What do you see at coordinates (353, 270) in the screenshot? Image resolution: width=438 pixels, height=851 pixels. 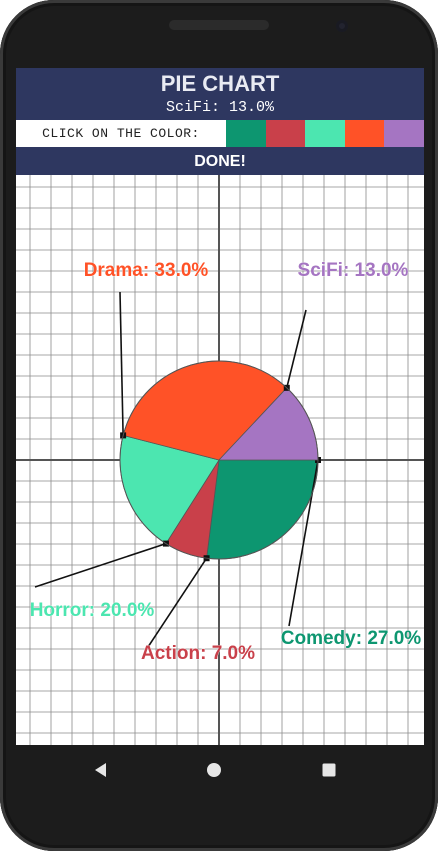 I see `slice-label-scifi: SciFi: 13.0%` at bounding box center [353, 270].